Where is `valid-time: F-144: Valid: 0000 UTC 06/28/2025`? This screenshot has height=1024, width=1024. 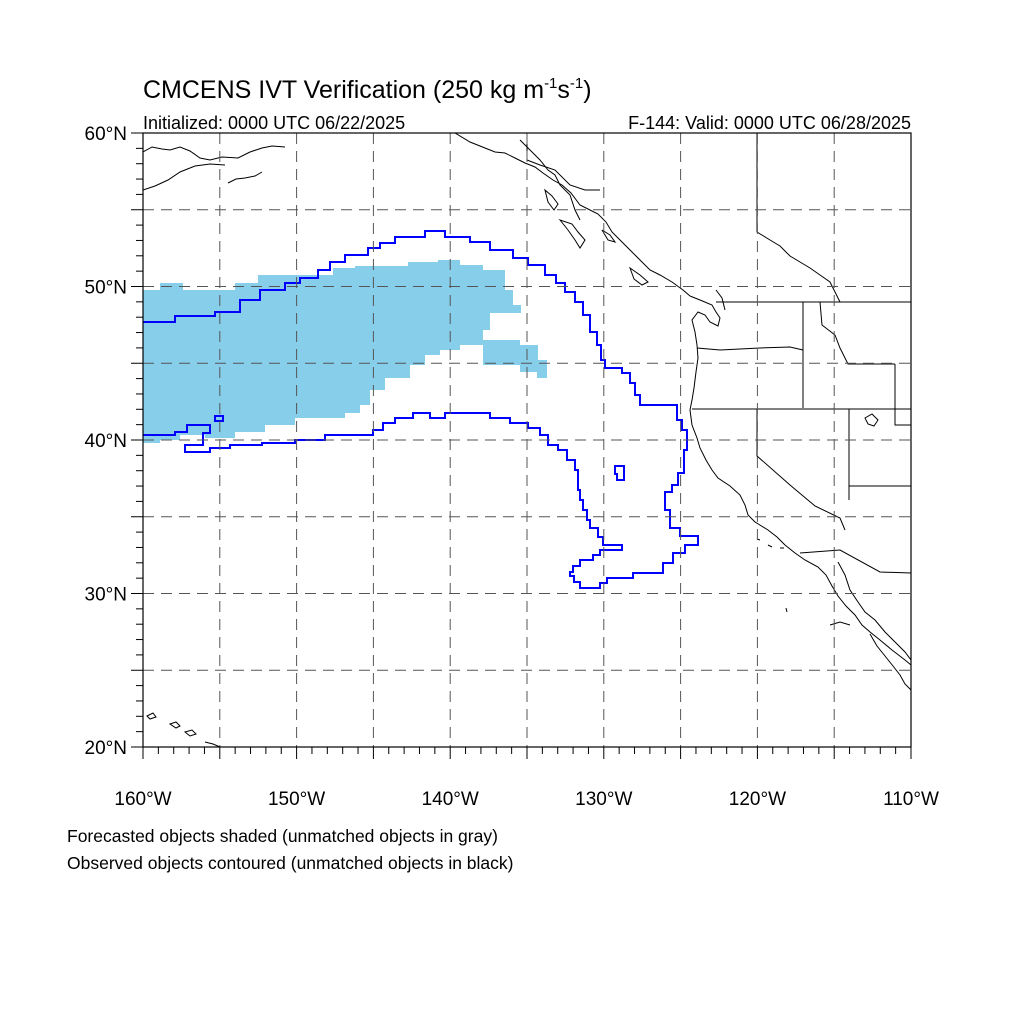
valid-time: F-144: Valid: 0000 UTC 06/28/2025 is located at coordinates (769, 123).